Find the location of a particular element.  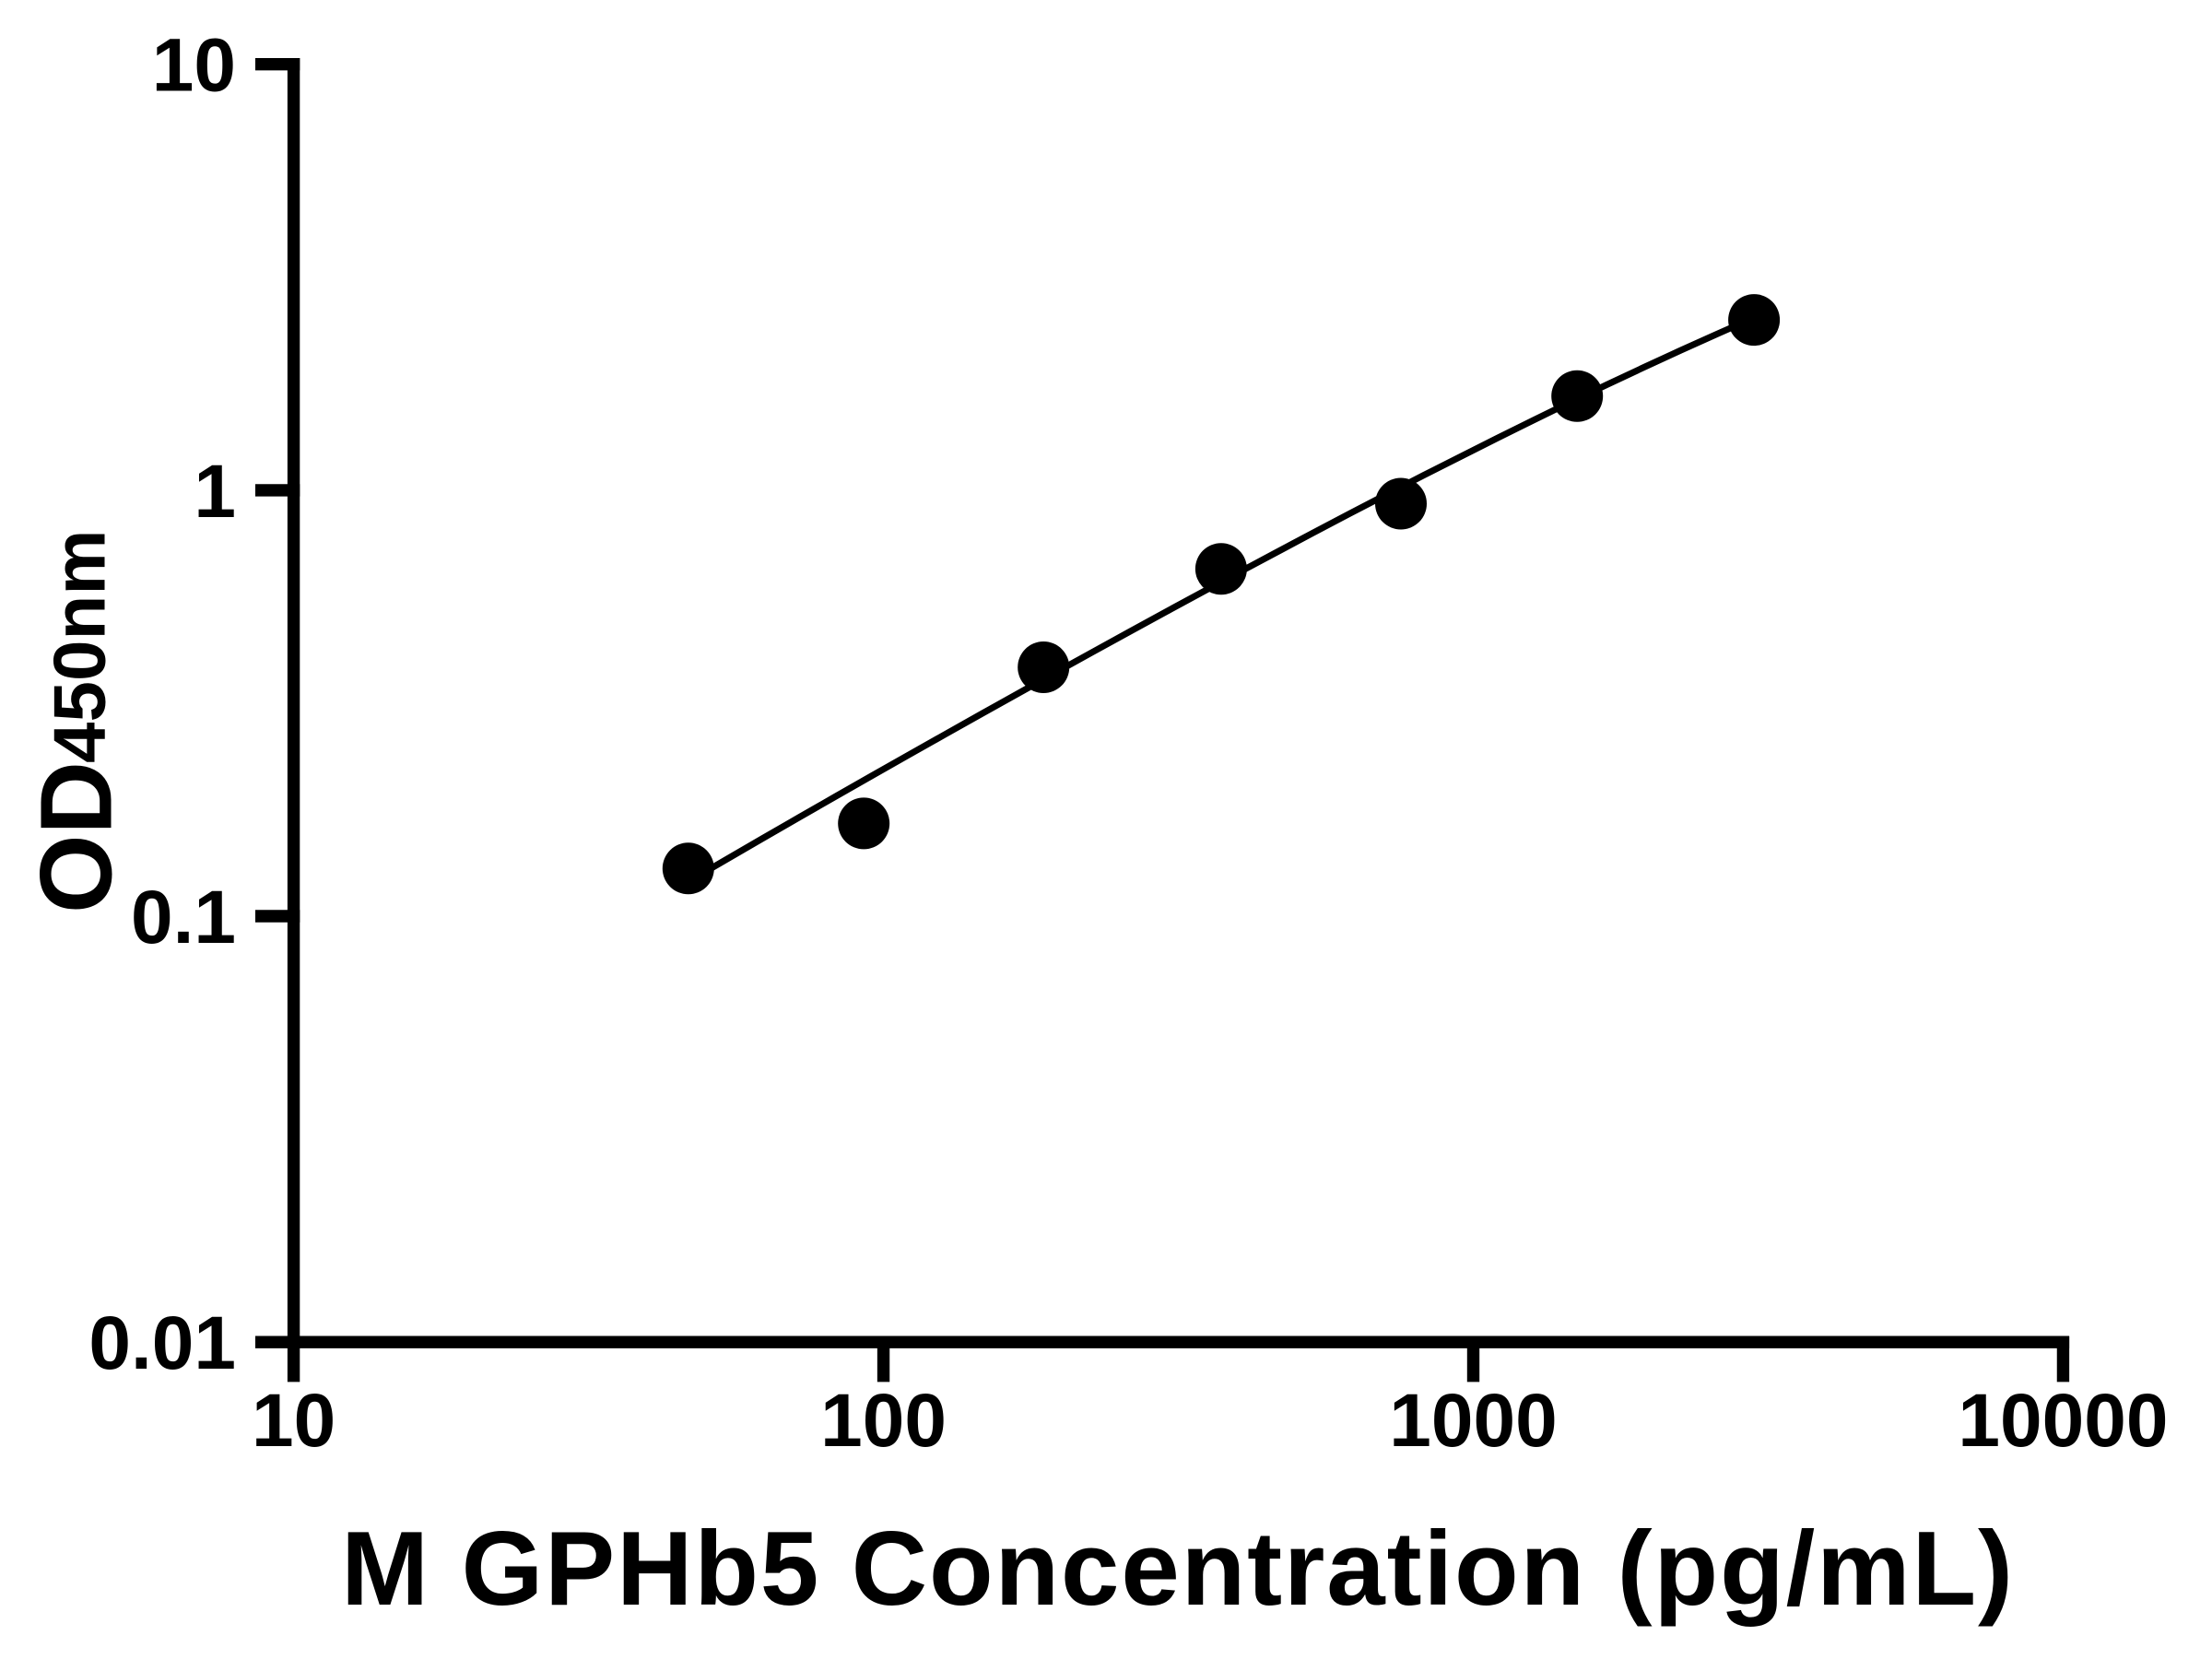

svg-text: 10000 is located at coordinates (2063, 1421).